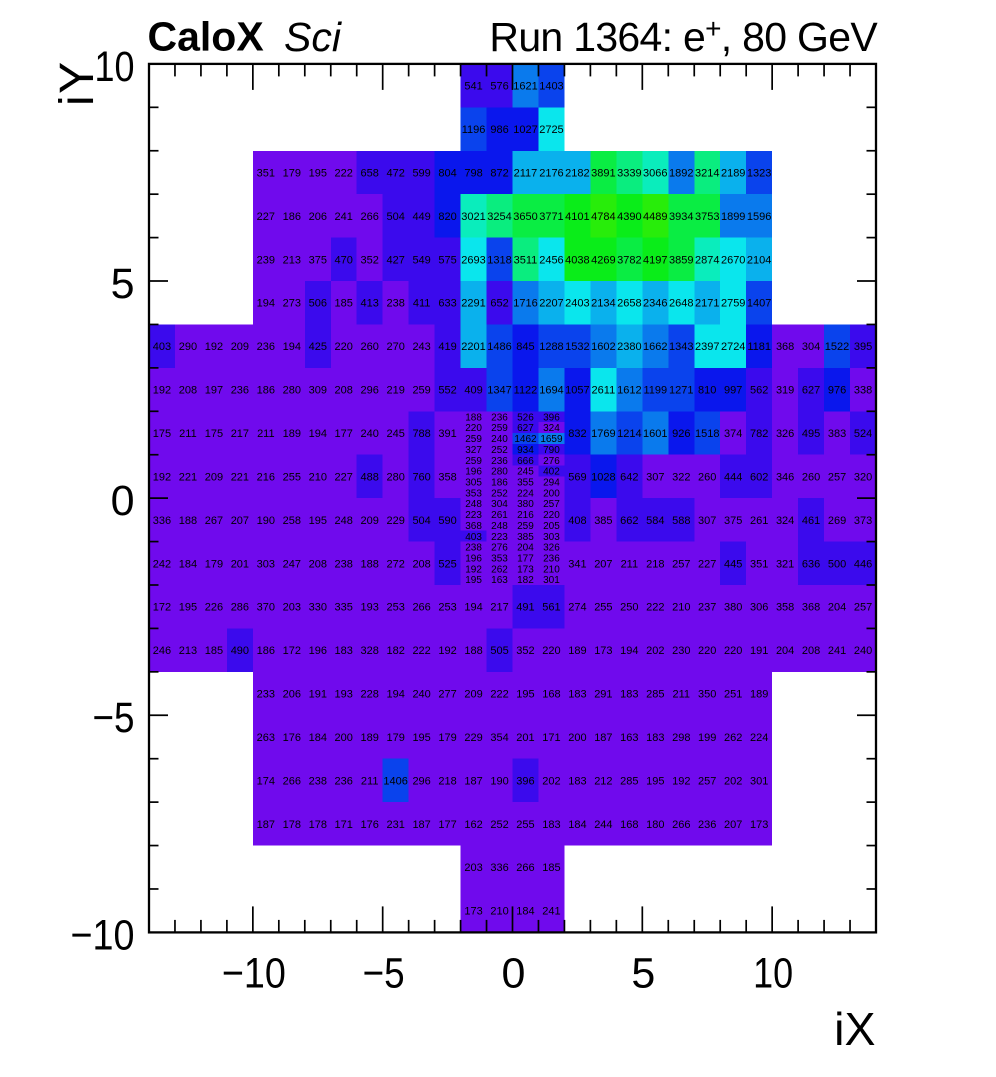  What do you see at coordinates (499, 695) in the screenshot?
I see `svg-text: 222` at bounding box center [499, 695].